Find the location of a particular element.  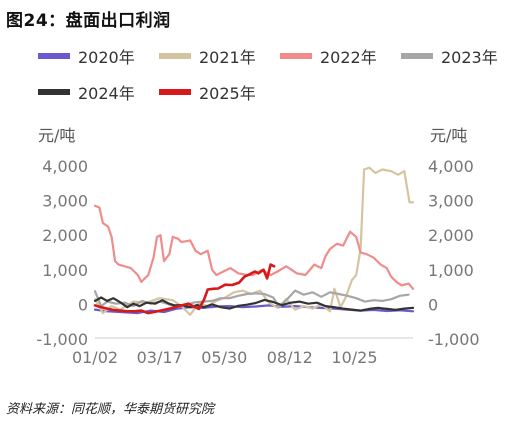

y-tick-right: 2,000 is located at coordinates (451, 235).